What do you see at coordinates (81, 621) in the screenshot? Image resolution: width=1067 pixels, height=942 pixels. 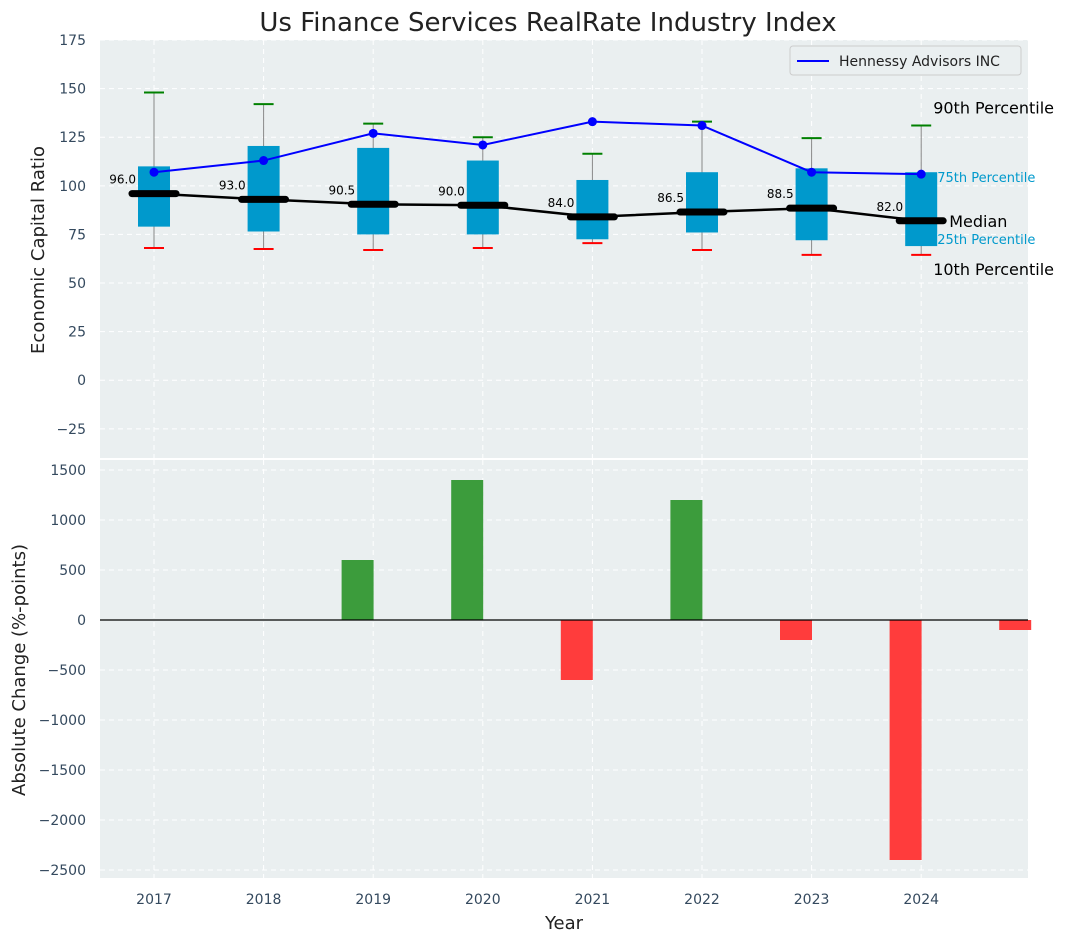 I see `bottom-y-tick-label: 0` at bounding box center [81, 621].